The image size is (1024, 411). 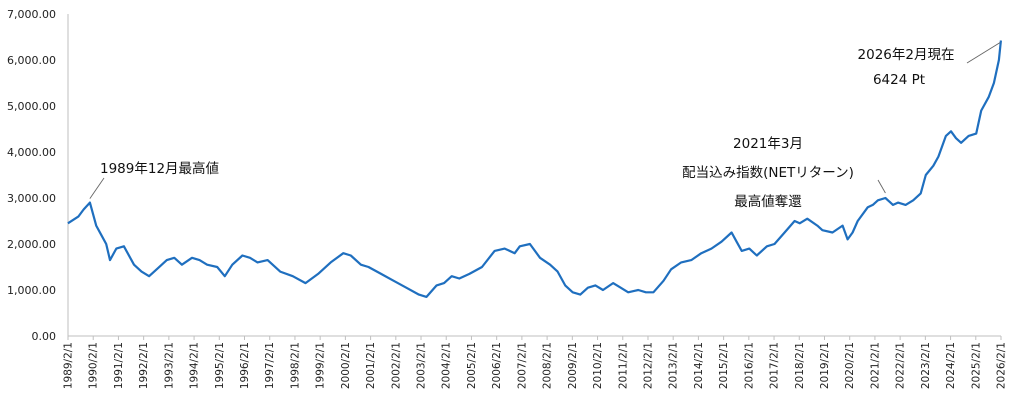 I want to click on x-tick-label: 2024/2/1, so click(x=951, y=365).